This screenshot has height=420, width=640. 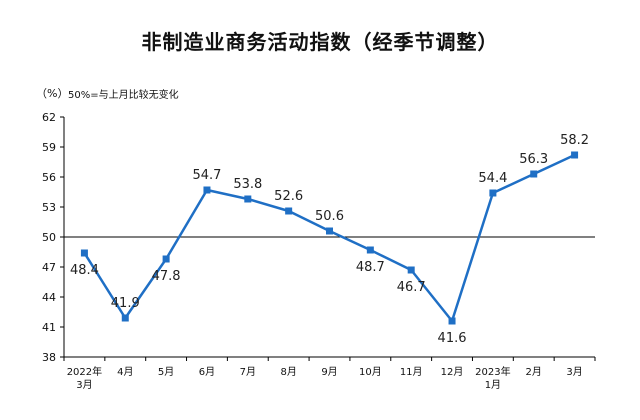 What do you see at coordinates (49, 207) in the screenshot?
I see `y-tick-label: 53` at bounding box center [49, 207].